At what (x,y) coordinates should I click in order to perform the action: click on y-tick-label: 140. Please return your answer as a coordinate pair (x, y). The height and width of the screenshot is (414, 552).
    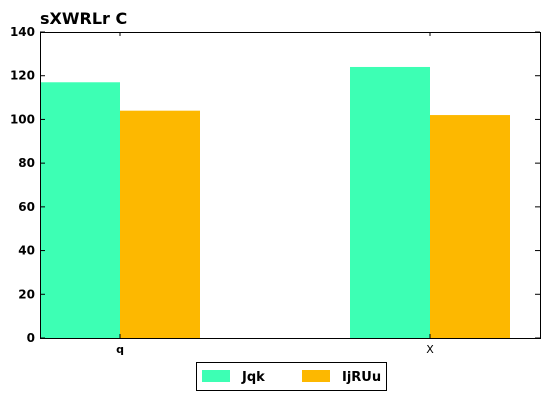
    Looking at the image, I should click on (22, 32).